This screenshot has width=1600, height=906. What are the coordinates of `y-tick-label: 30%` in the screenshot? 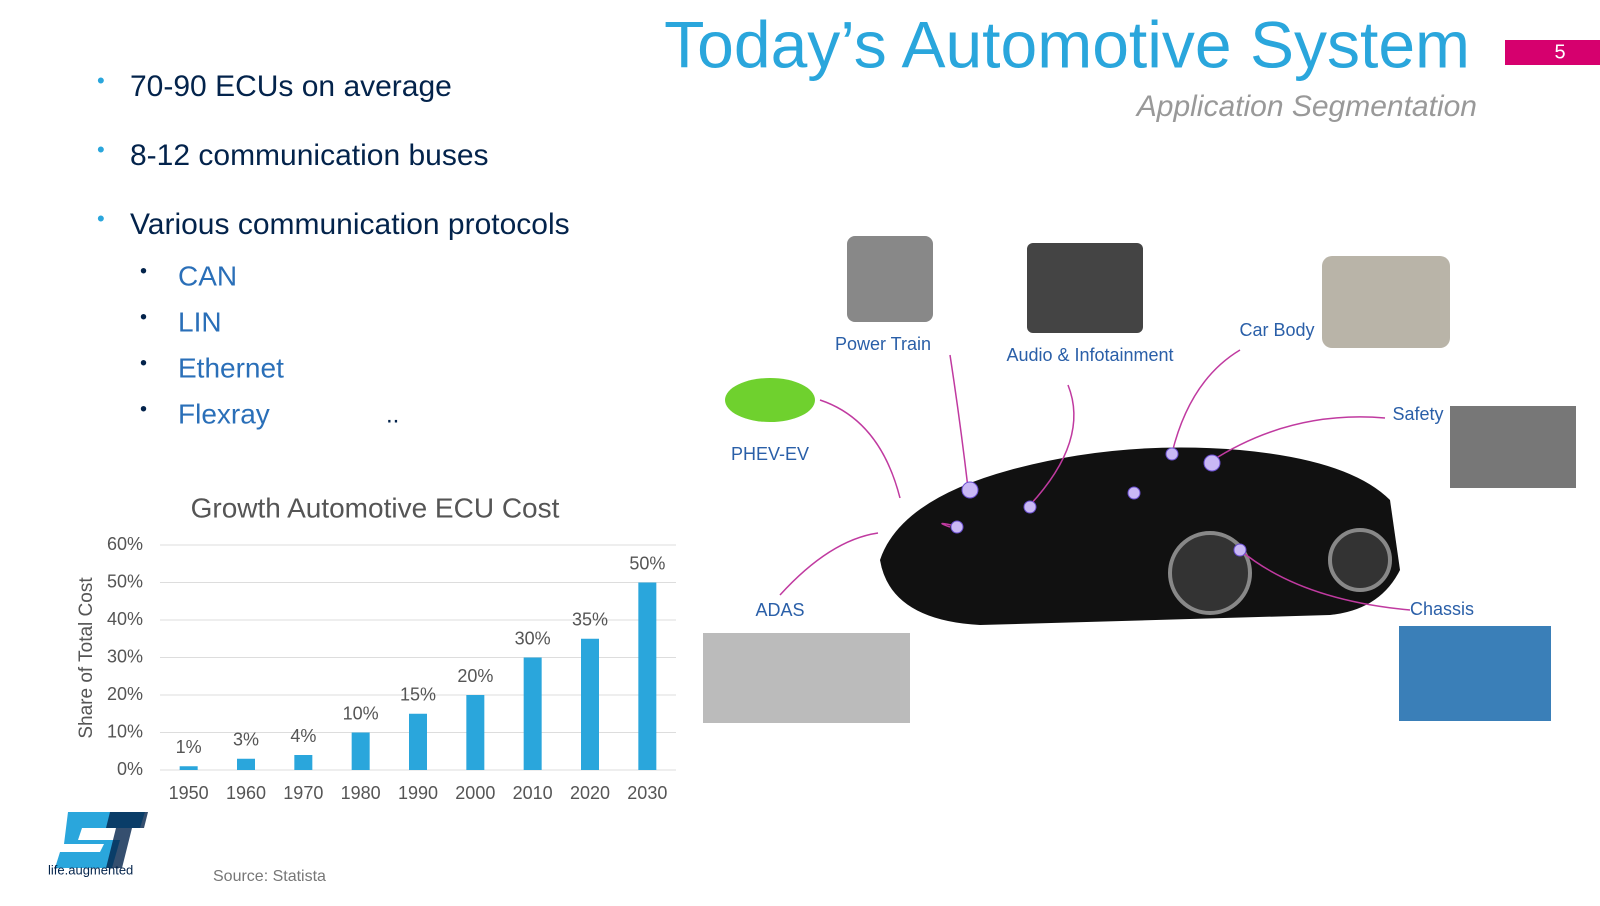 It's located at (125, 656).